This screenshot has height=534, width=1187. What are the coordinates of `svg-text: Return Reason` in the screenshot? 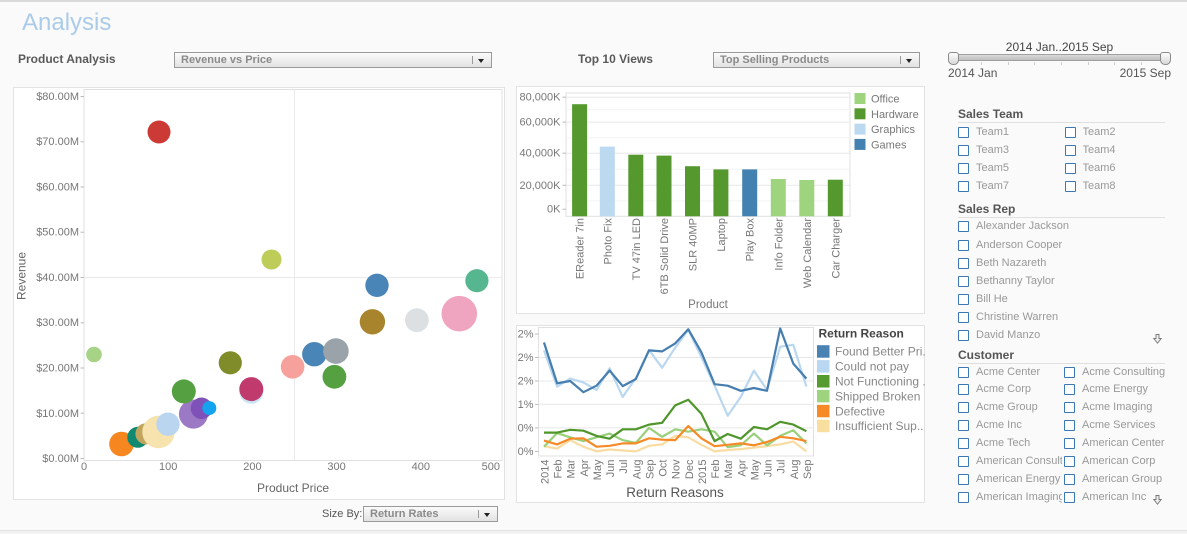 It's located at (861, 334).